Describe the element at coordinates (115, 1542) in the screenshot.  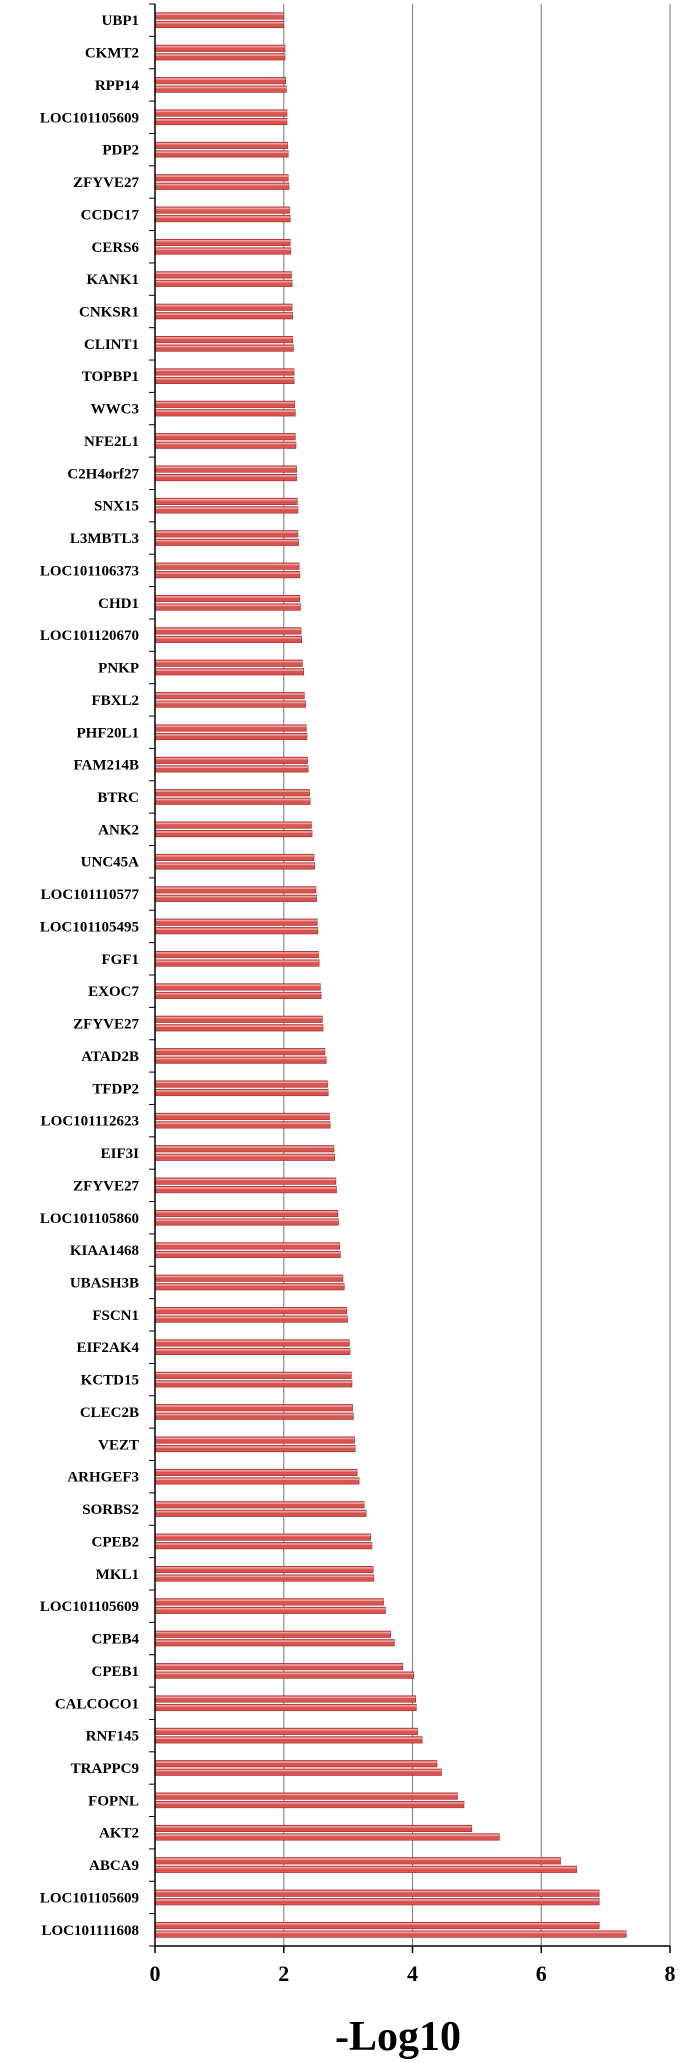
I see `category-label: CPEB2` at that location.